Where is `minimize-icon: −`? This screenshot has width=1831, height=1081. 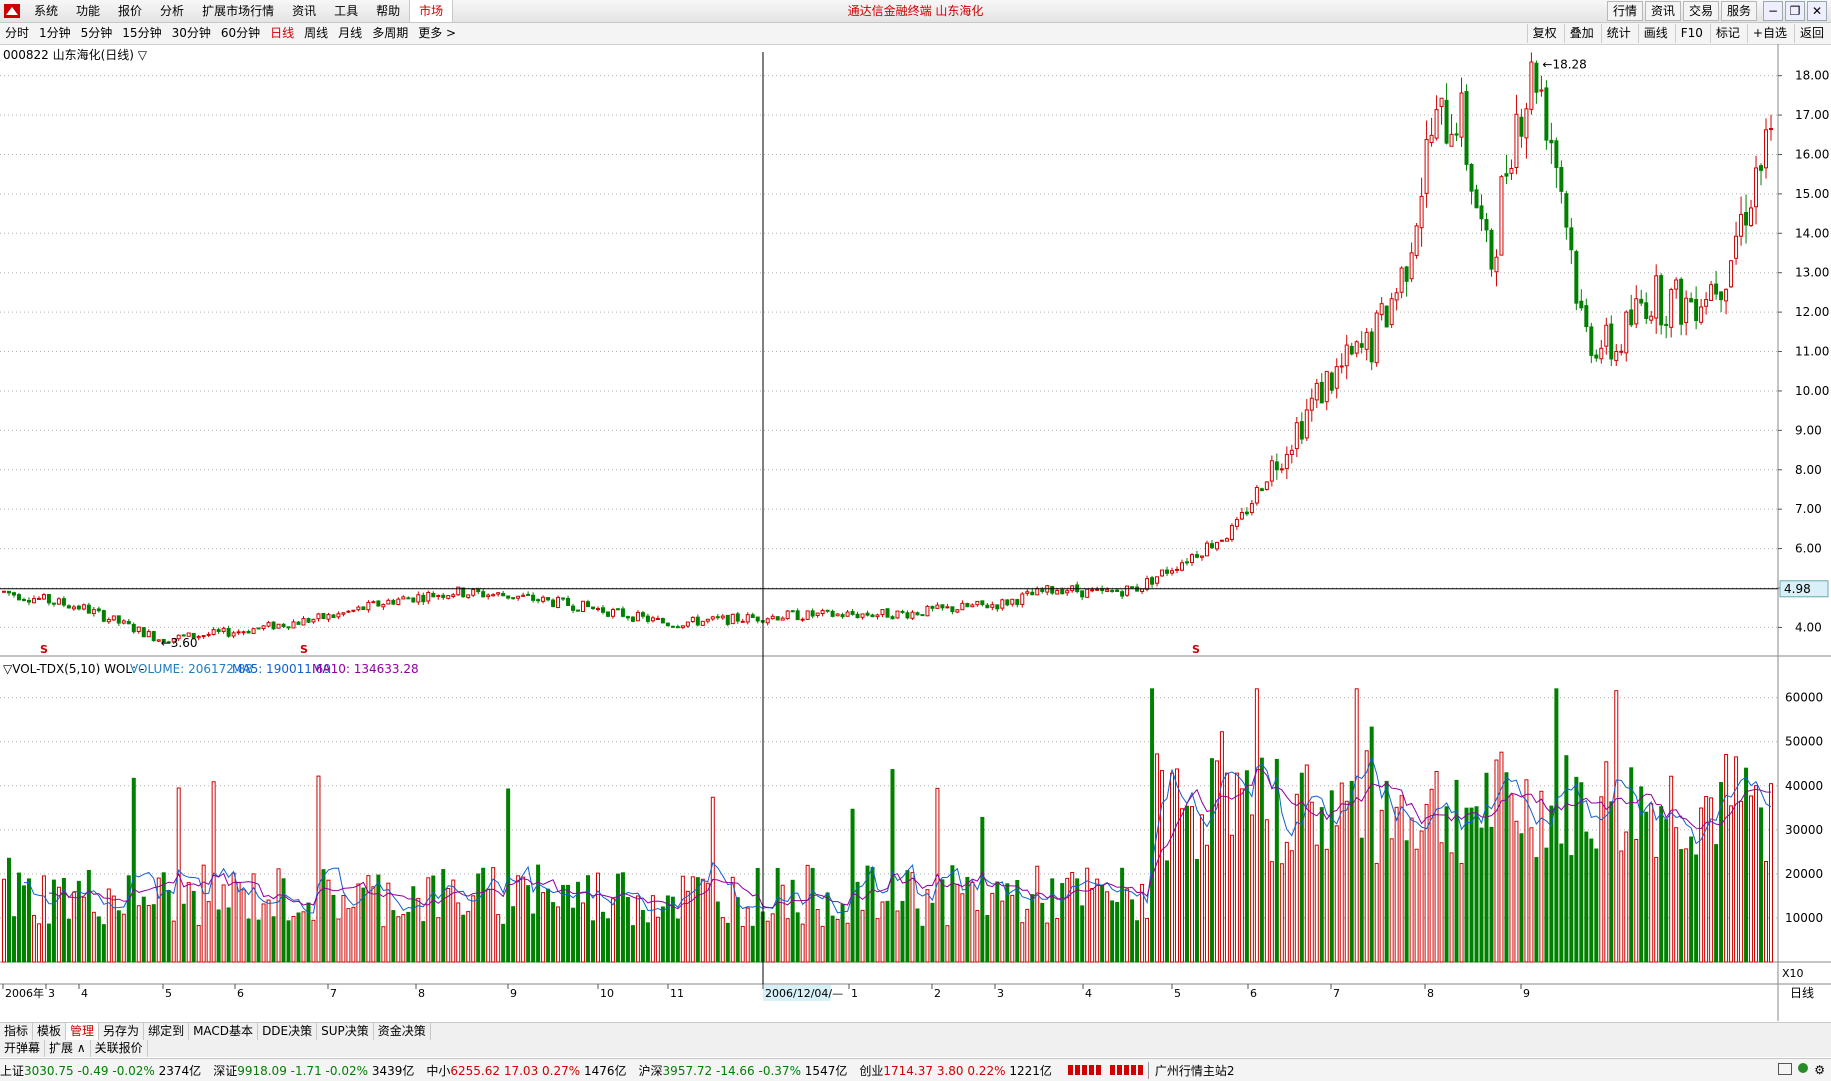
minimize-icon: − is located at coordinates (1773, 11).